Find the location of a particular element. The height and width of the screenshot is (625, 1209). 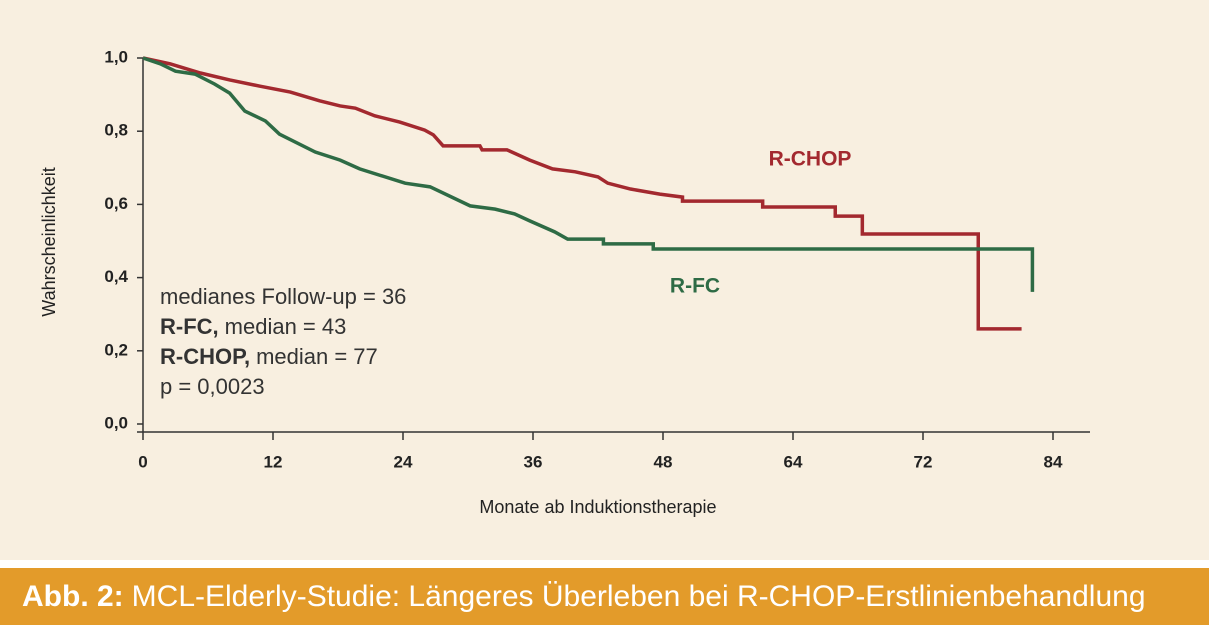

stat-text: median = 77 is located at coordinates (317, 356).